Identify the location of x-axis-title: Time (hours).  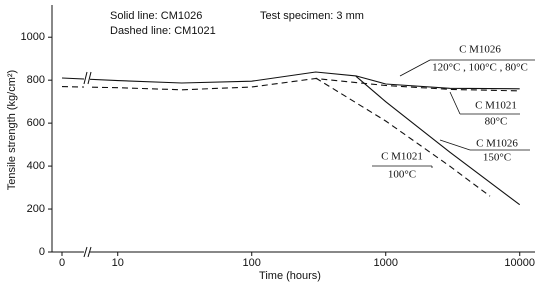
(290, 276).